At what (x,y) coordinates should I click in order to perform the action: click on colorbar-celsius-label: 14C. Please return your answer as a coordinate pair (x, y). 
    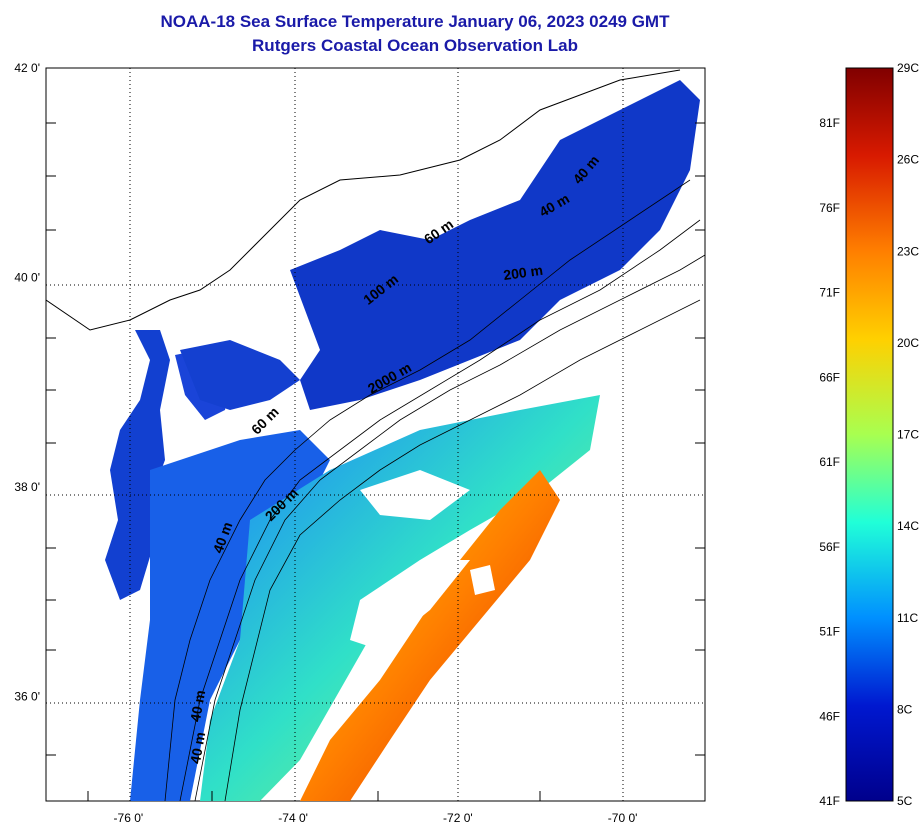
    Looking at the image, I should click on (908, 526).